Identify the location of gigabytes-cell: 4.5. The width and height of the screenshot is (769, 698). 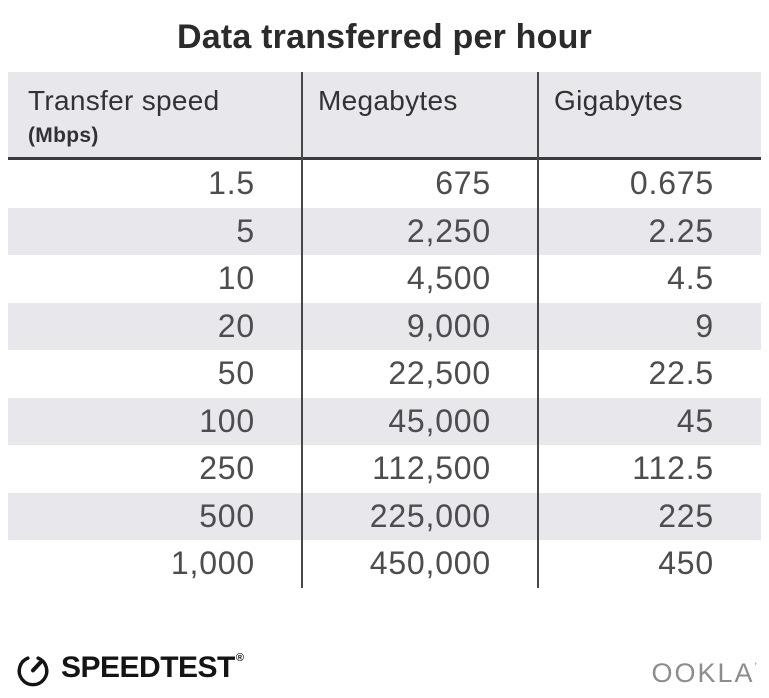
(690, 278).